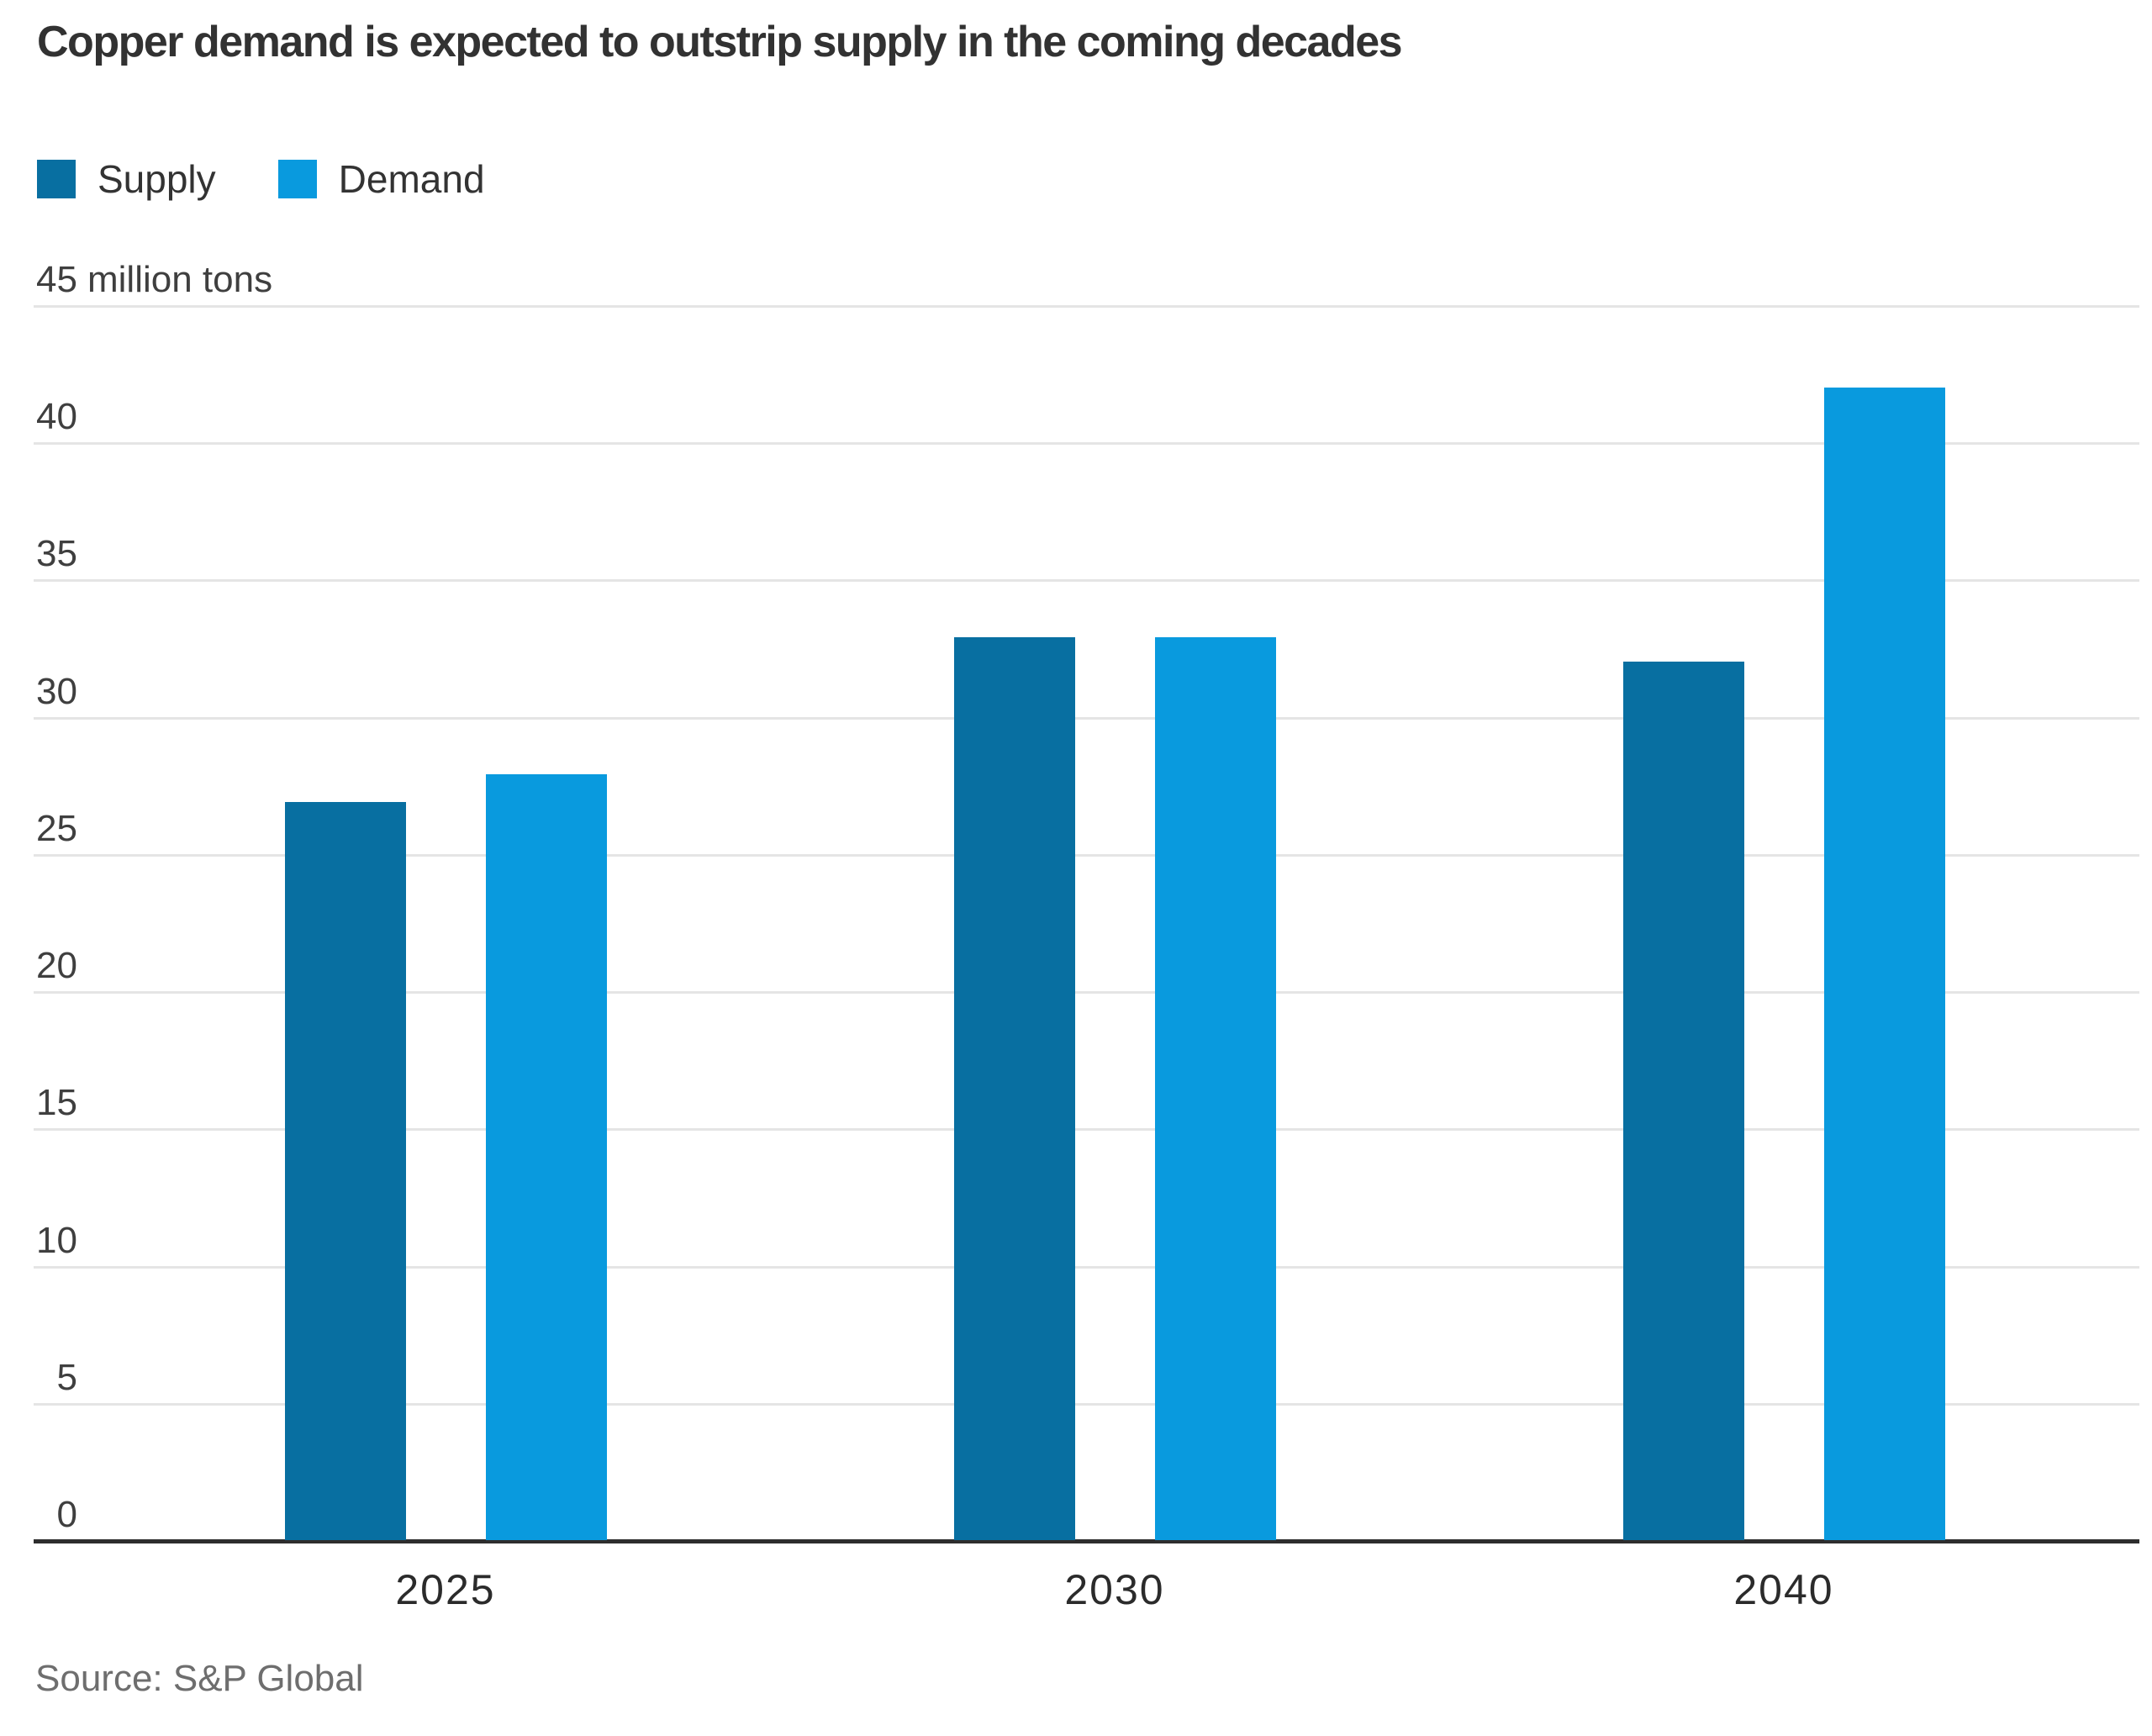 The image size is (2152, 1736). Describe the element at coordinates (56, 1240) in the screenshot. I see `y-tick-label-10: 10` at that location.